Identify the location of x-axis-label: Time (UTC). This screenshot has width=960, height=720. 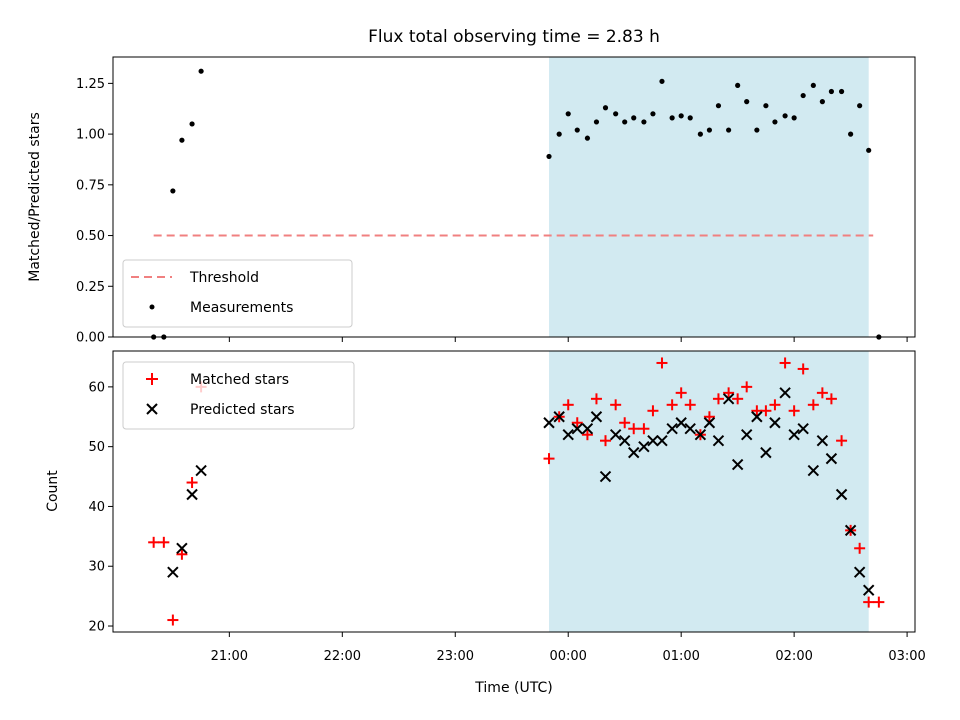
(513, 688).